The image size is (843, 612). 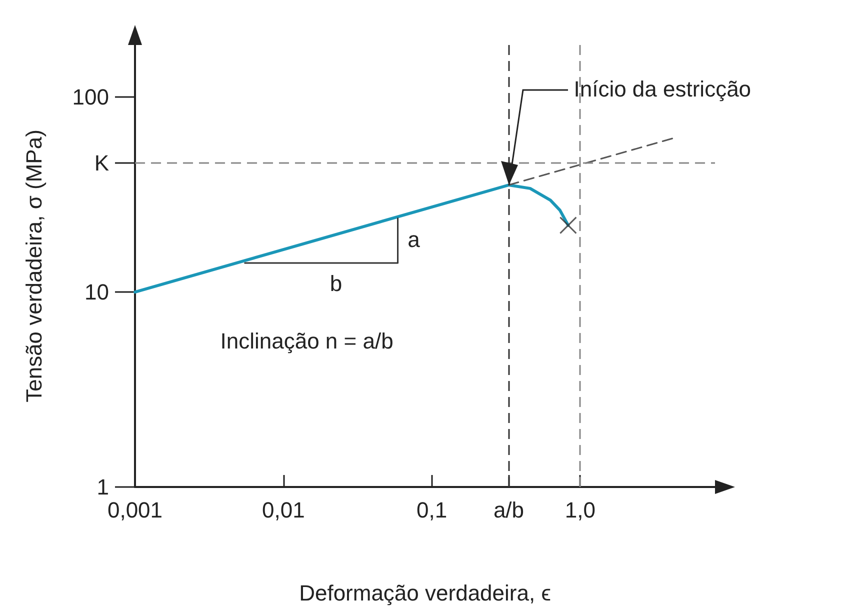 What do you see at coordinates (102, 487) in the screenshot?
I see `y-tick-label: 1` at bounding box center [102, 487].